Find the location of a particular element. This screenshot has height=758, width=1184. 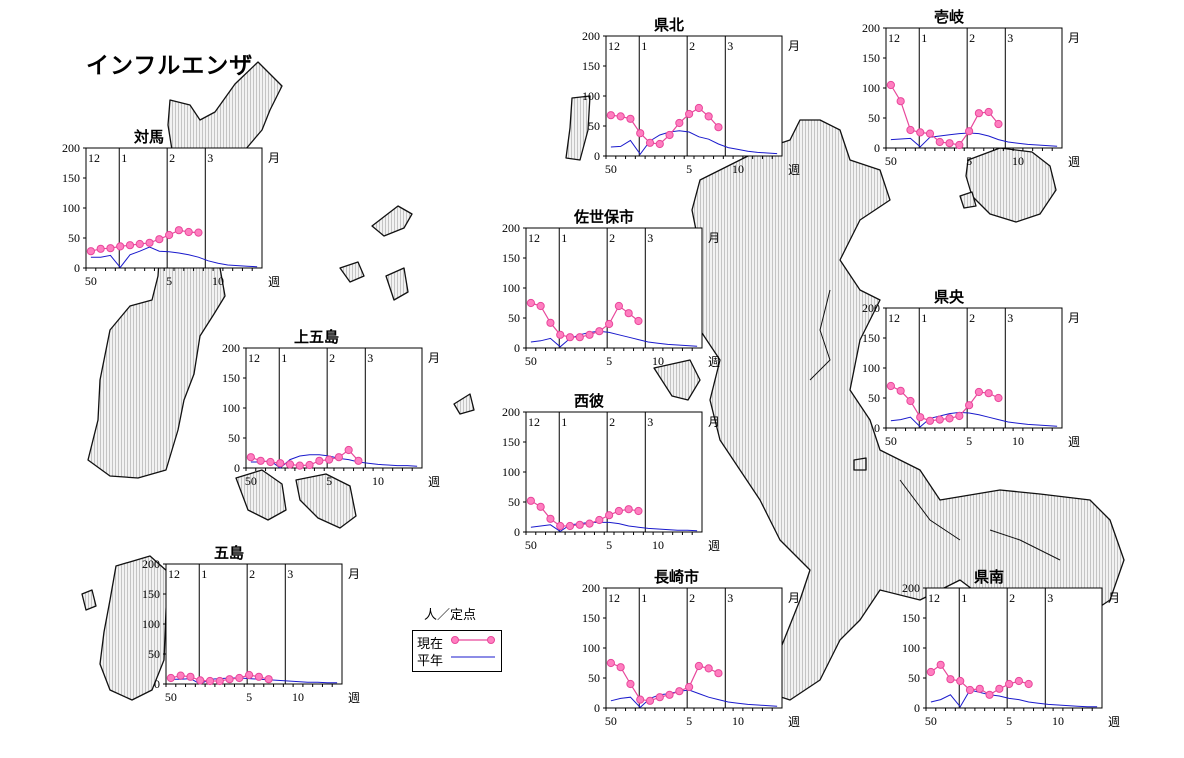

chart-title: 西彼 is located at coordinates (589, 401).